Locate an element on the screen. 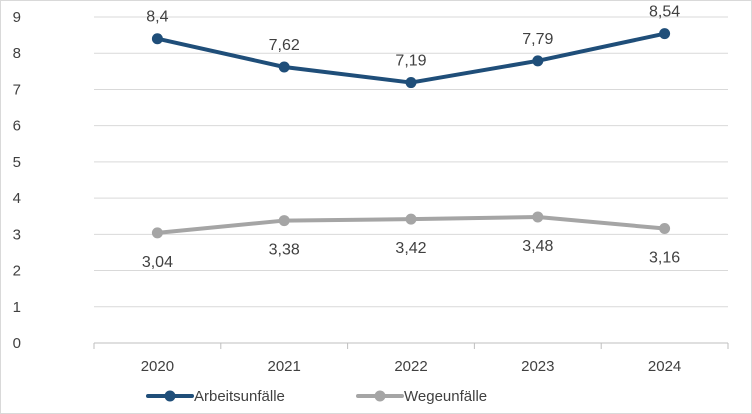  y-tick-label: 9 is located at coordinates (17, 17).